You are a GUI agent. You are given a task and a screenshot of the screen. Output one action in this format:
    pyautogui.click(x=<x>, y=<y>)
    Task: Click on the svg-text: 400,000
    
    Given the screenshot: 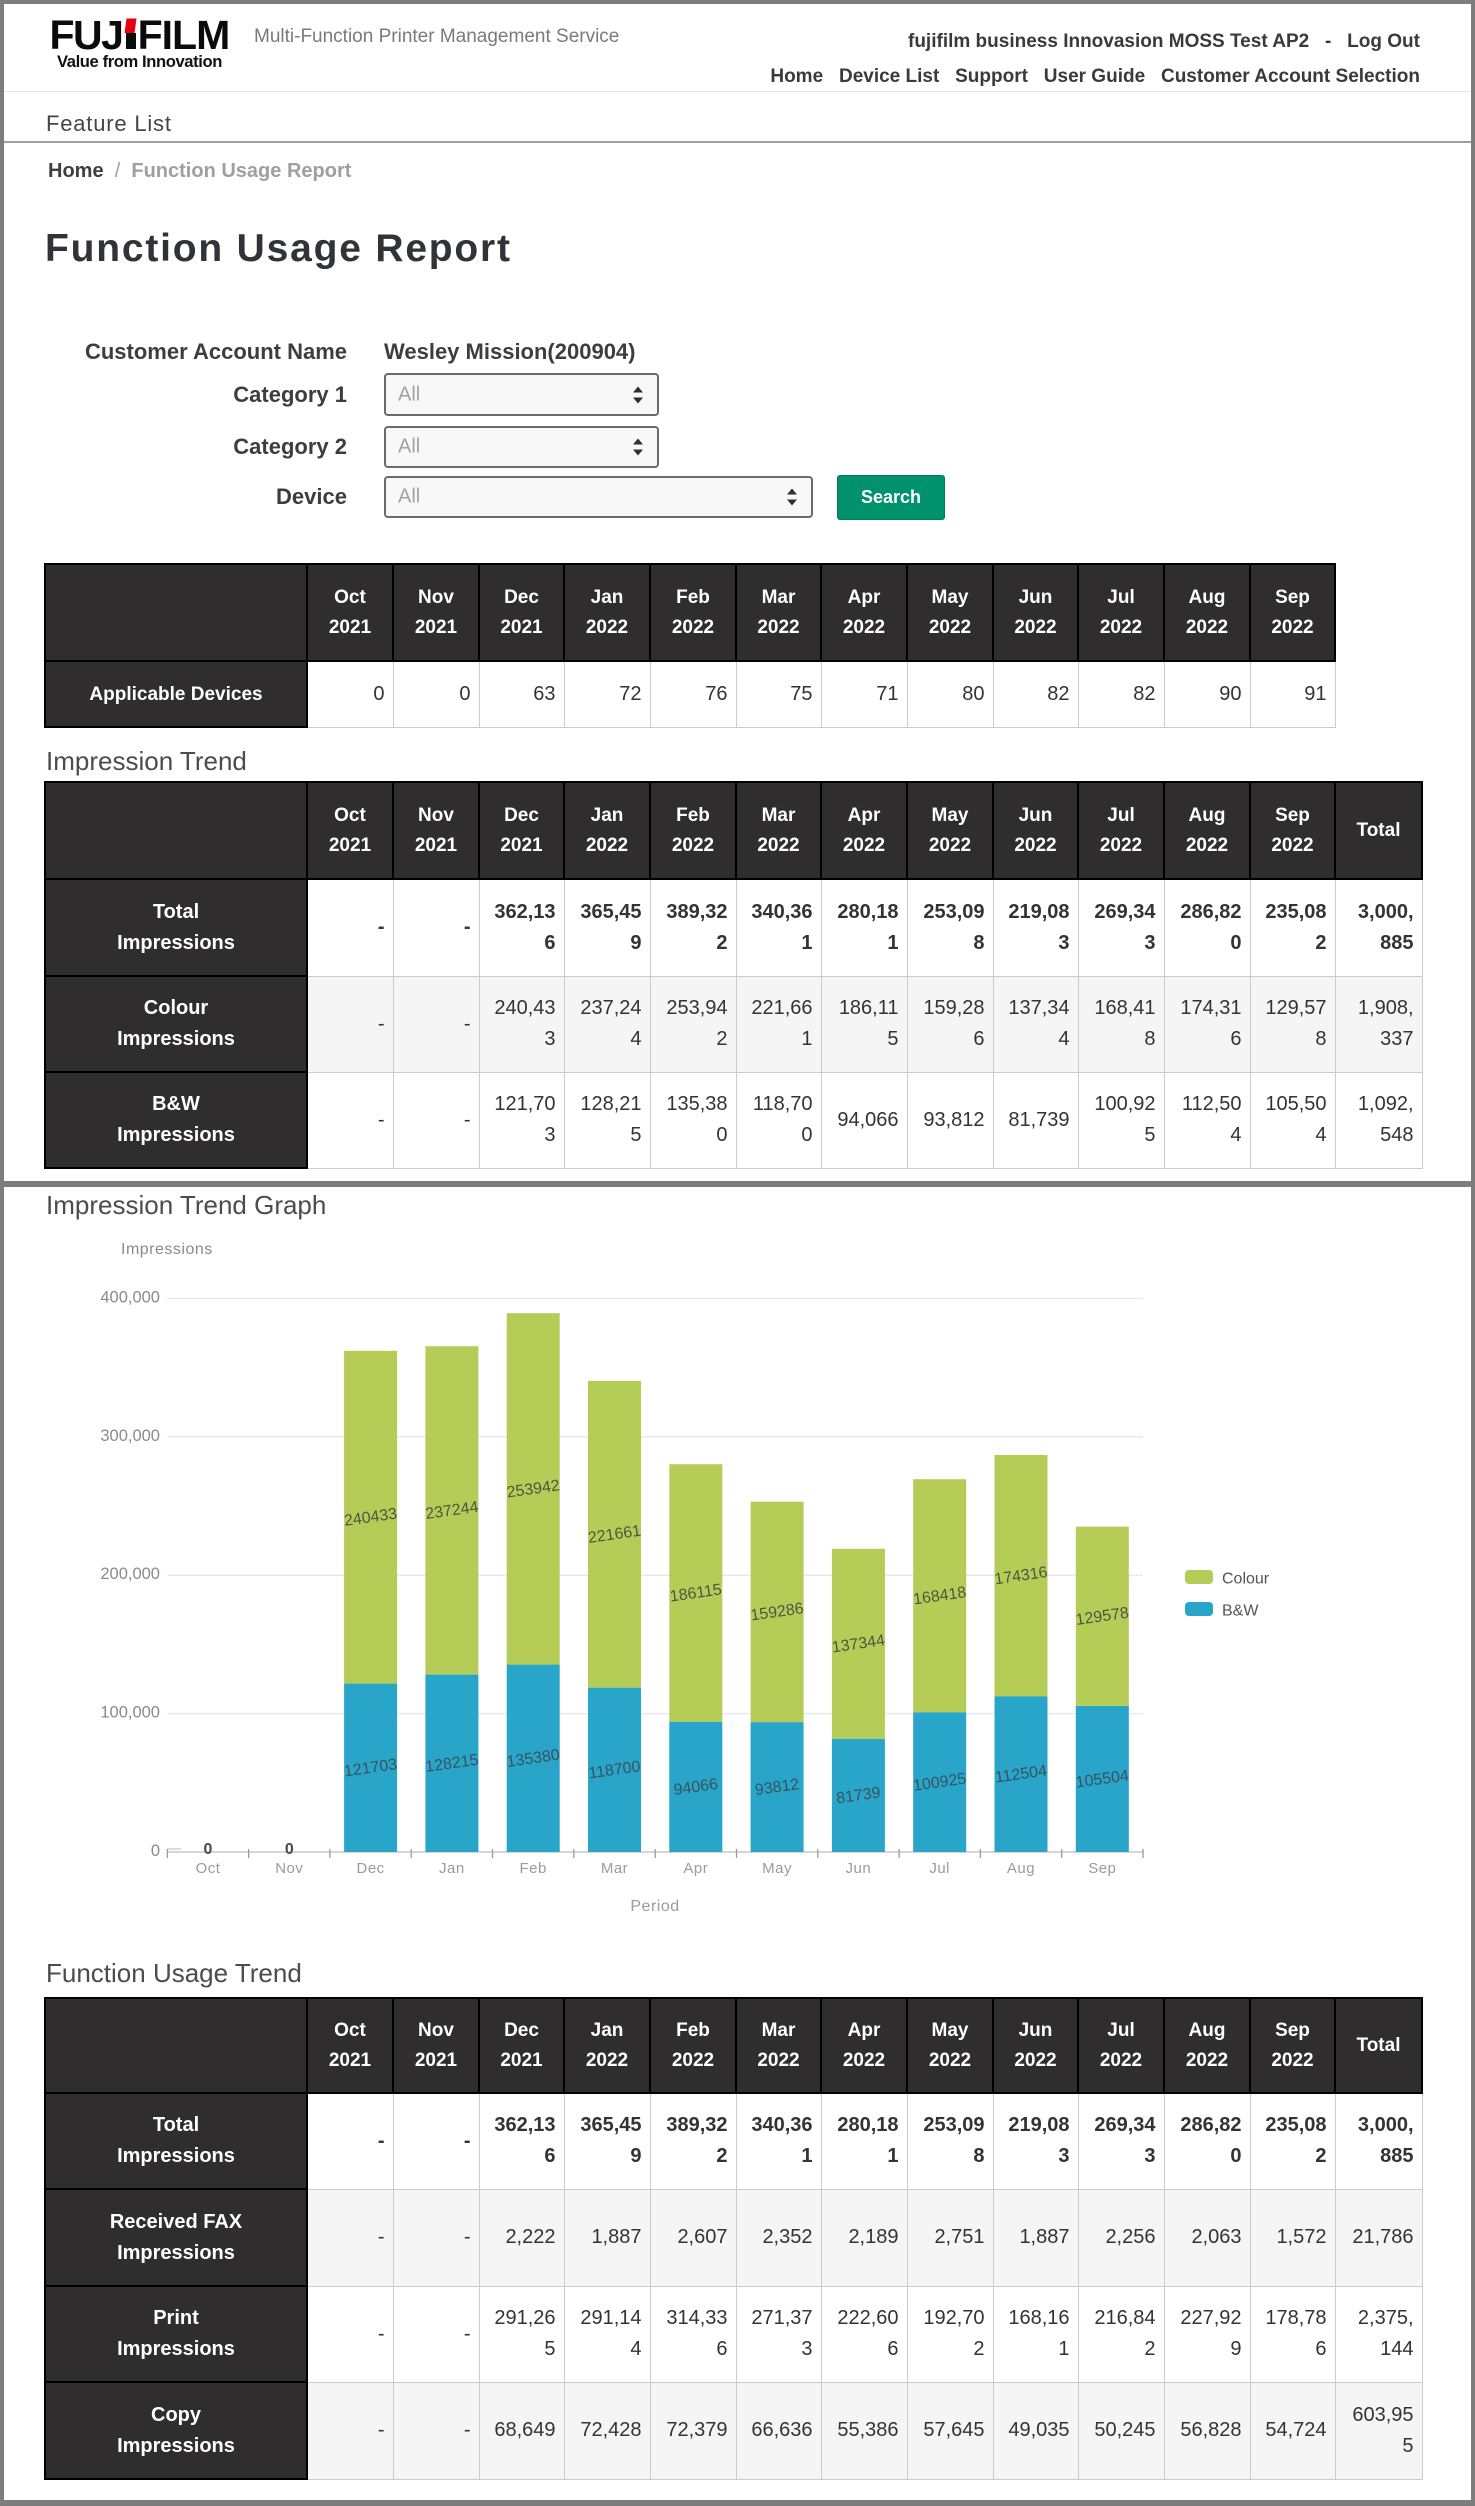 What is the action you would take?
    pyautogui.click(x=130, y=1297)
    